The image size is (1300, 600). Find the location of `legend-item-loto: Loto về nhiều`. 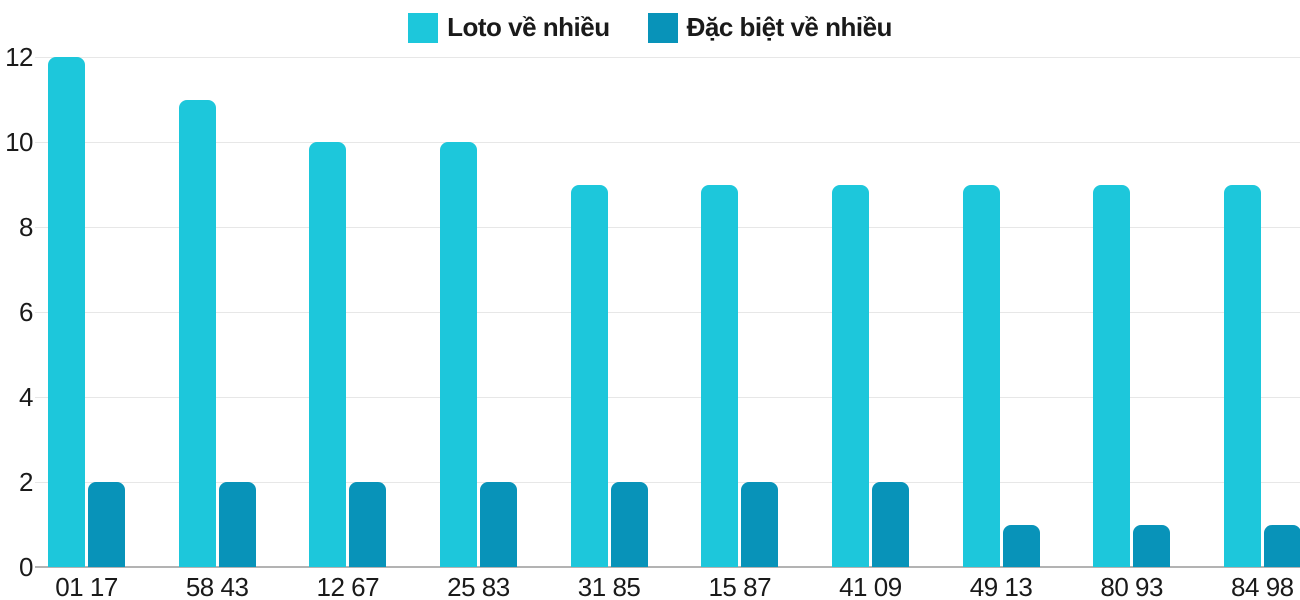

legend-item-loto: Loto về nhiều is located at coordinates (509, 27).